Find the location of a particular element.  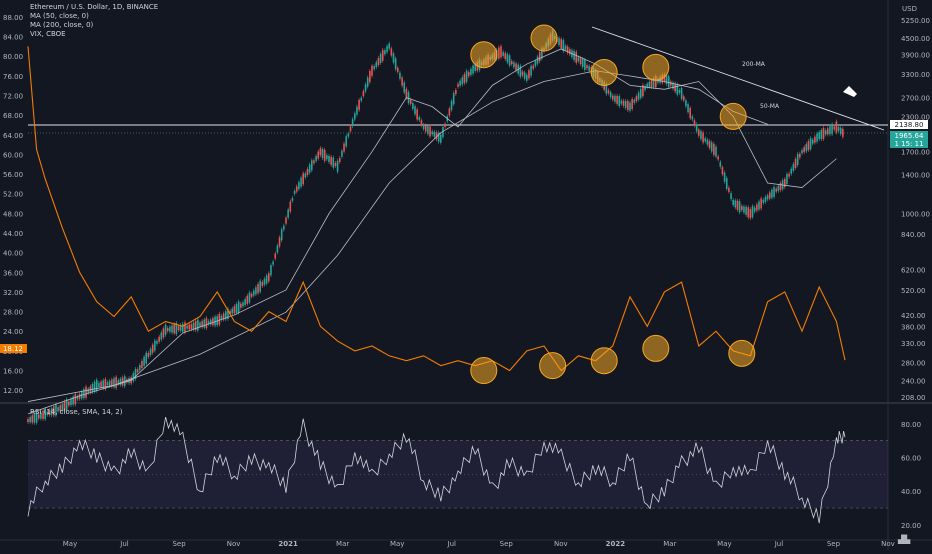

left-axis-tick-label: 68.00 is located at coordinates (13, 116).